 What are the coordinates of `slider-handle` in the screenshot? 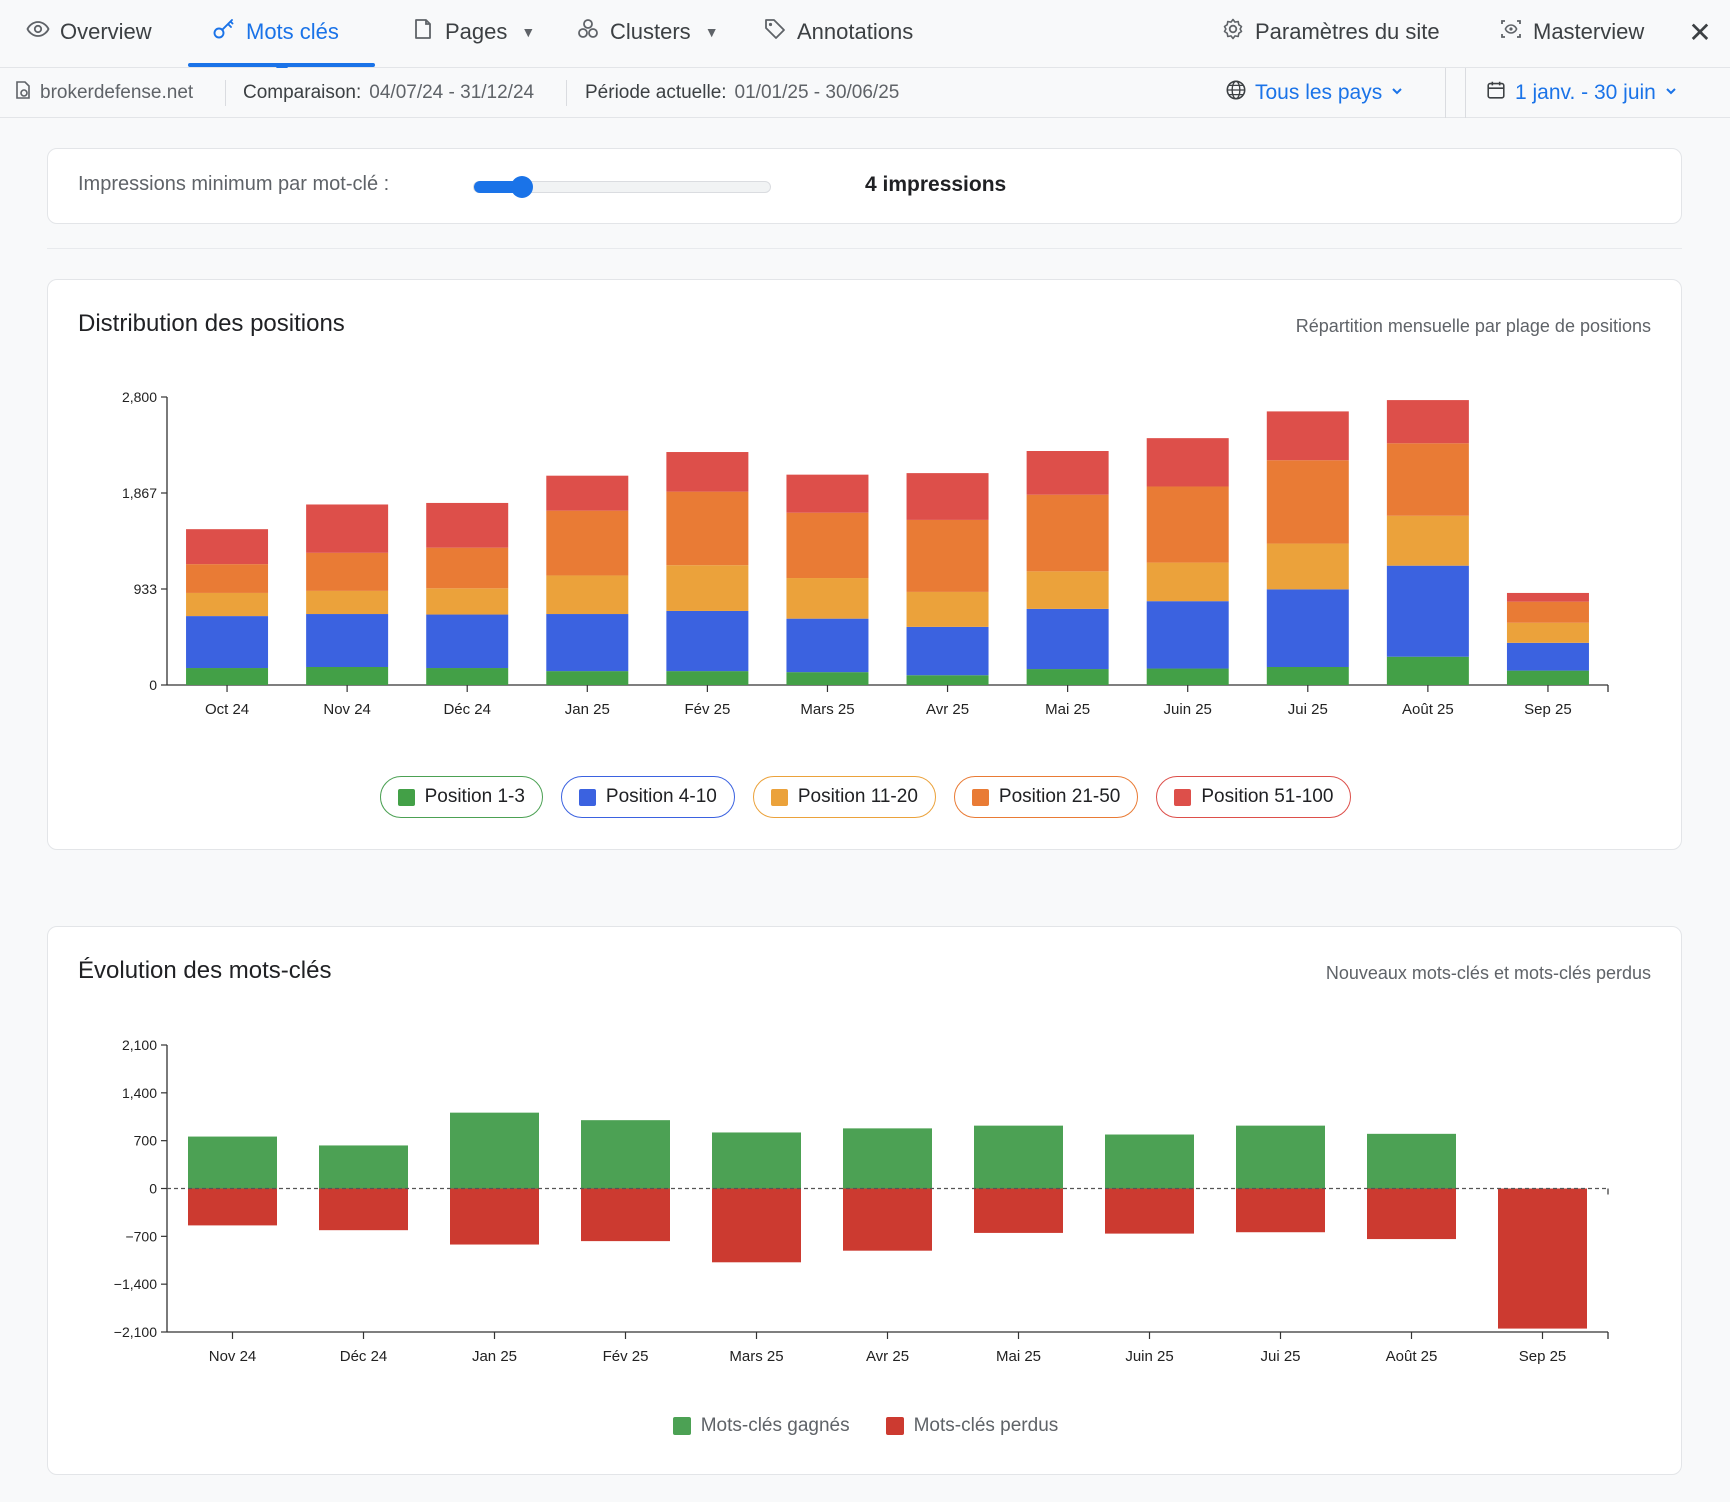 It's located at (521, 187).